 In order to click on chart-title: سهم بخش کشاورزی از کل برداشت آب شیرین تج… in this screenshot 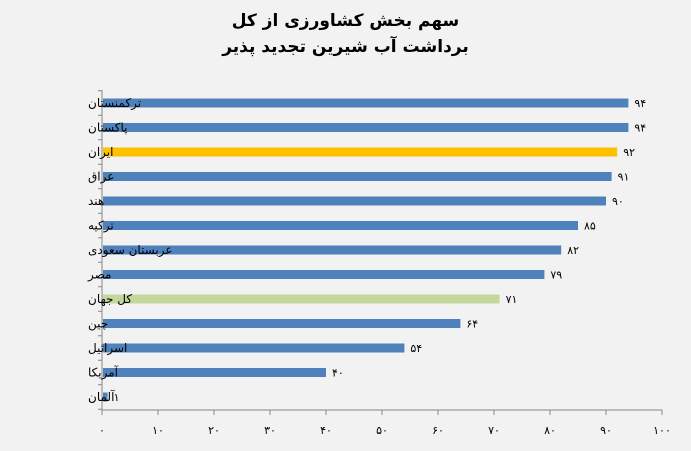, I will do `click(345, 34)`.